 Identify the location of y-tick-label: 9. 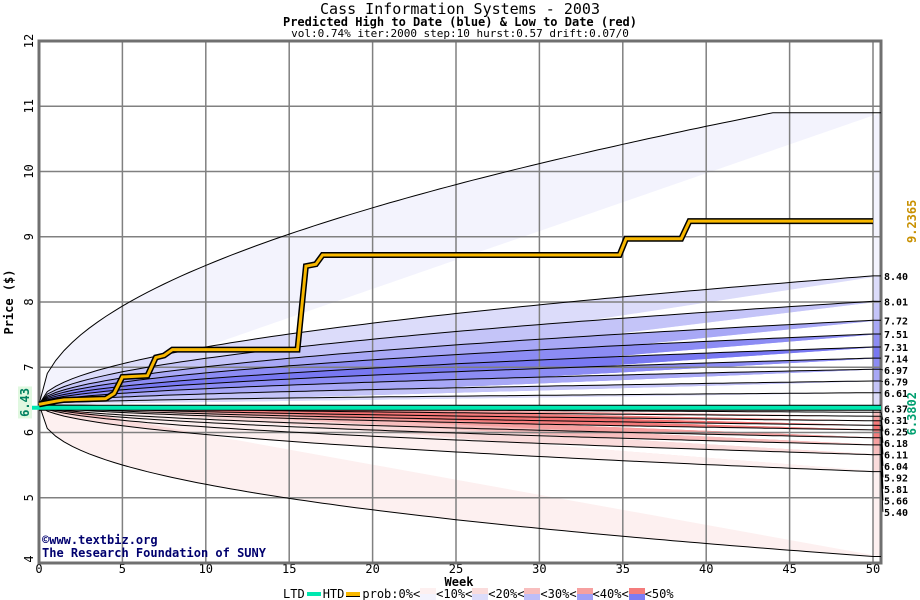
(29, 236).